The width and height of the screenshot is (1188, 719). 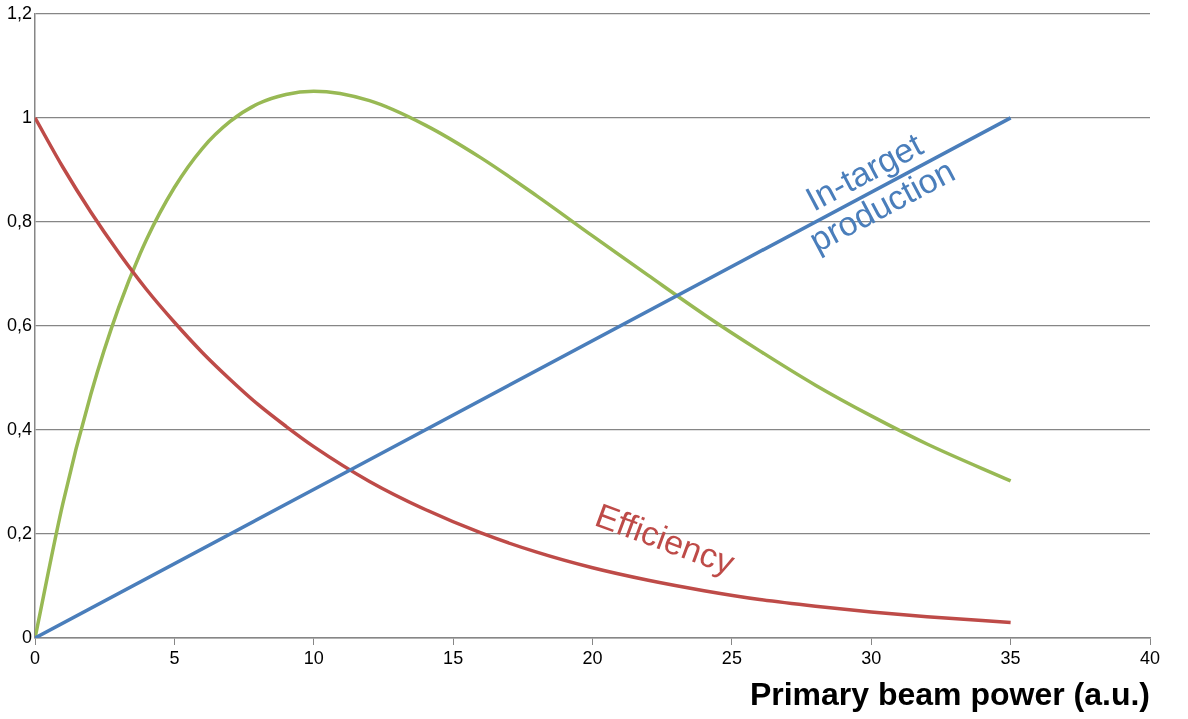 What do you see at coordinates (871, 657) in the screenshot?
I see `x-tick-label: 30` at bounding box center [871, 657].